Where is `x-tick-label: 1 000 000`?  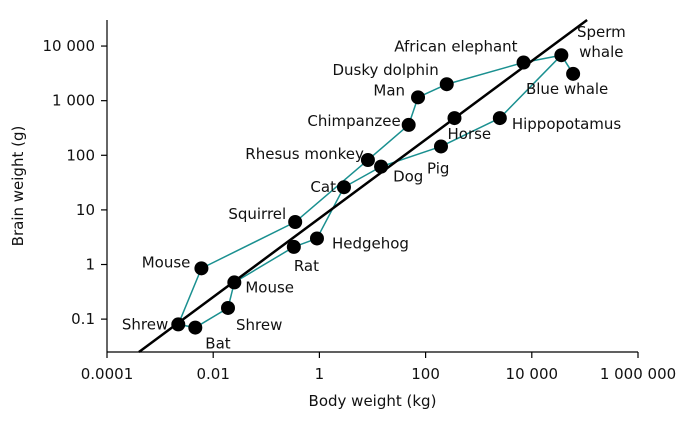
x-tick-label: 1 000 000 is located at coordinates (638, 374).